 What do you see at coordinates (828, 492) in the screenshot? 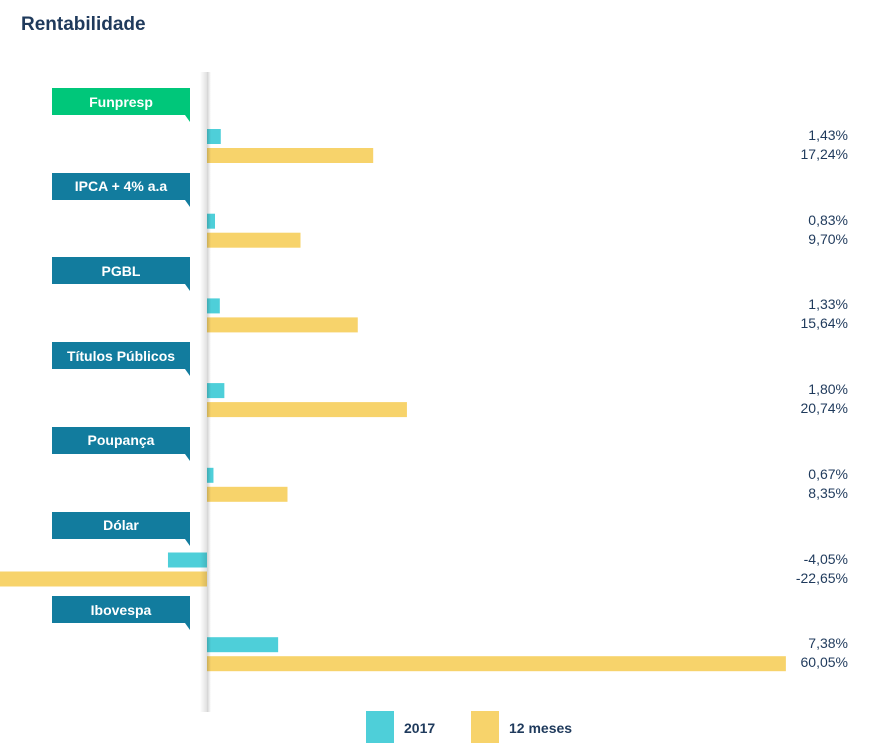
I see `value-label-poupanca-12-meses: 8,35%` at bounding box center [828, 492].